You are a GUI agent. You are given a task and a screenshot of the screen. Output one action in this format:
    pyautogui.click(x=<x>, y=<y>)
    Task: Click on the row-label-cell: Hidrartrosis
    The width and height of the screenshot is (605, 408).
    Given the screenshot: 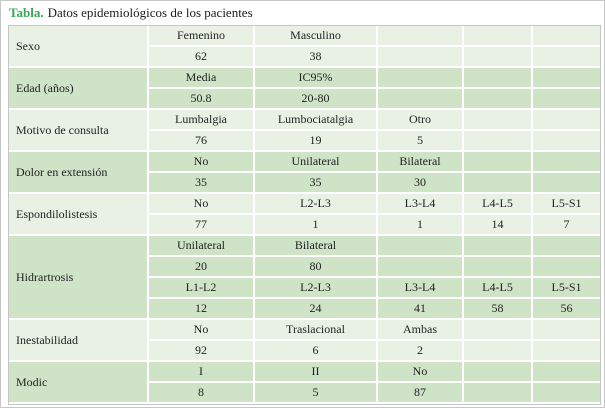 What is the action you would take?
    pyautogui.click(x=79, y=278)
    